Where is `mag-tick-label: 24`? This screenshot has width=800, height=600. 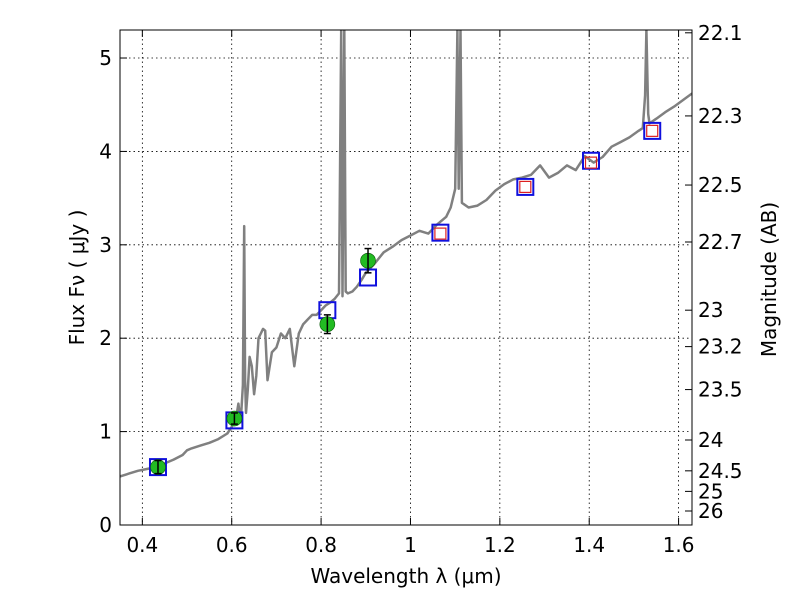
mag-tick-label: 24 is located at coordinates (710, 440).